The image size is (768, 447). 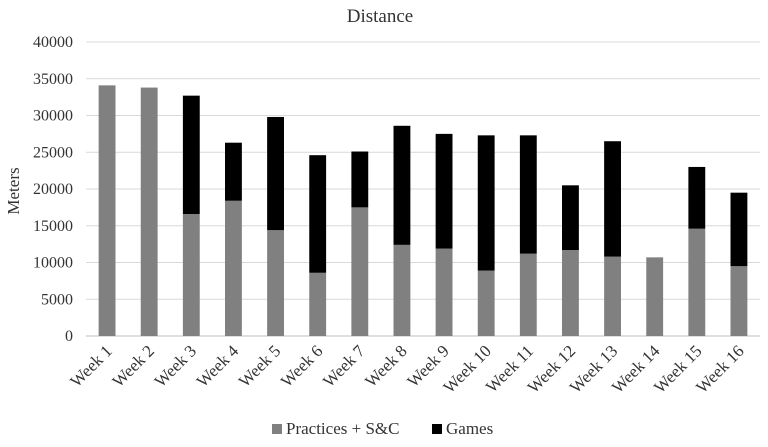 I want to click on y-tick-label: 20000, so click(x=53, y=189).